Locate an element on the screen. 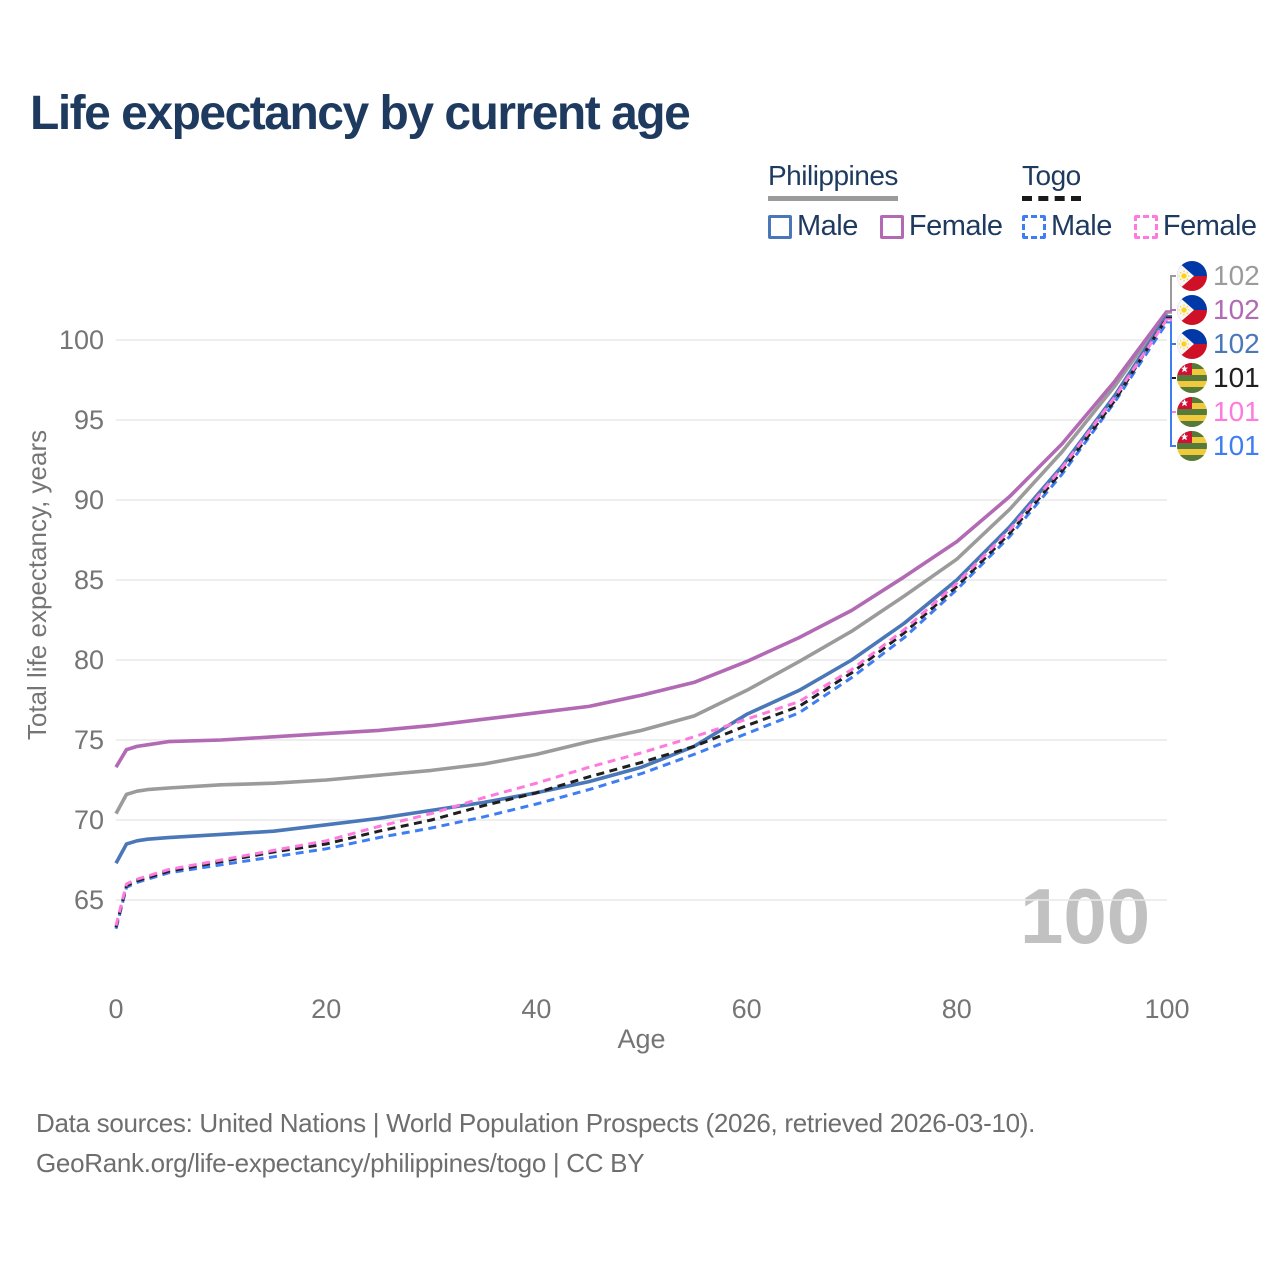 This screenshot has height=1280, width=1280. philippines-female-swatch-icon is located at coordinates (891, 226).